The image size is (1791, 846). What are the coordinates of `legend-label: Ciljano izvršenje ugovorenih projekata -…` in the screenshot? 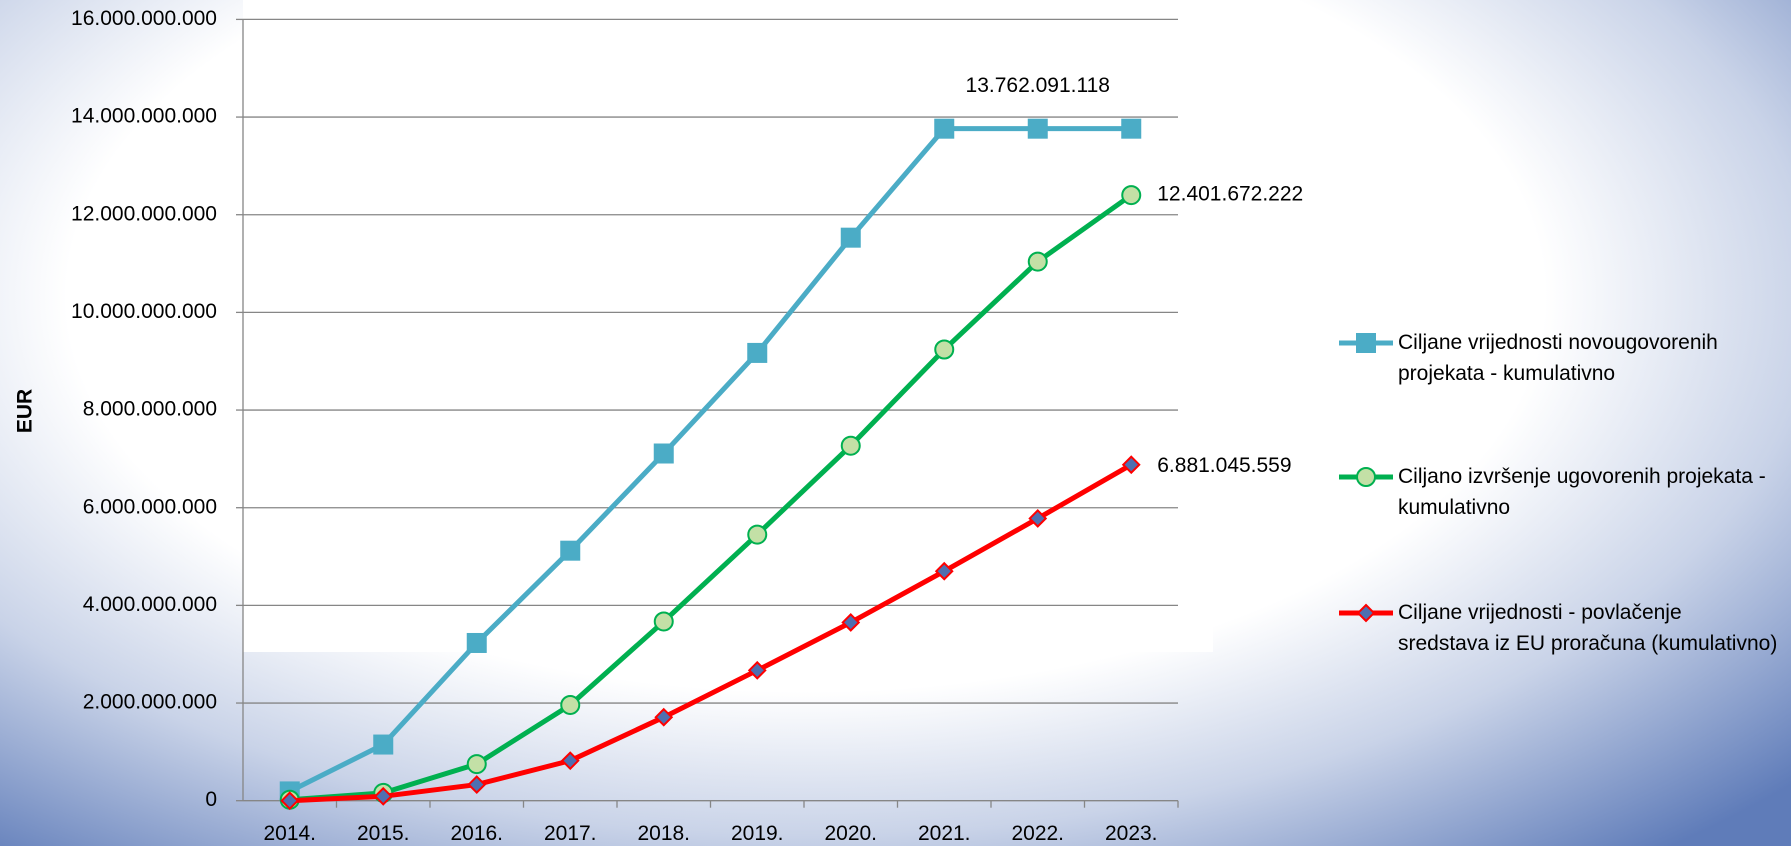 It's located at (1582, 492).